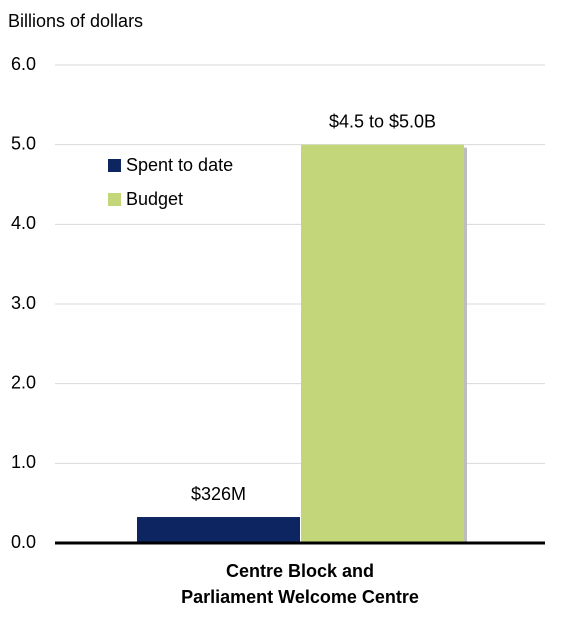  What do you see at coordinates (23, 303) in the screenshot?
I see `y-tick-label: 3.0` at bounding box center [23, 303].